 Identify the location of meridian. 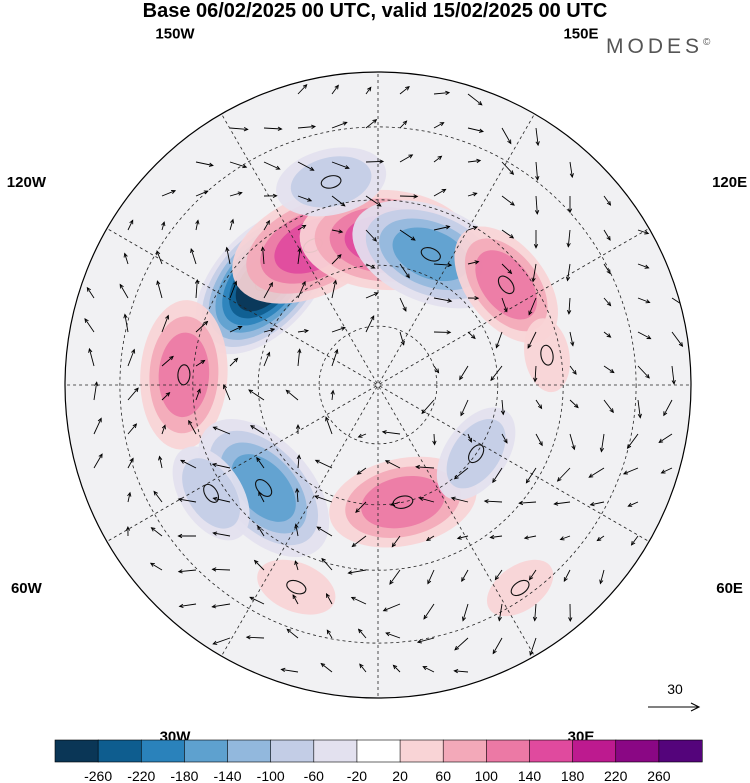
(456, 521).